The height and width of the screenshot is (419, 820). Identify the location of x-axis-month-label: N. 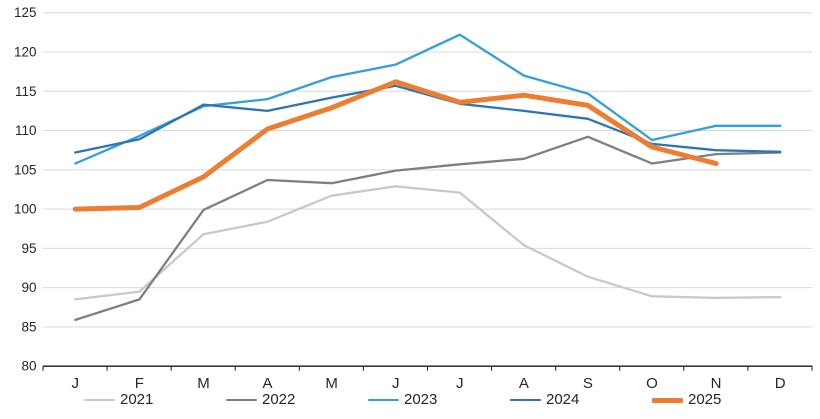
(716, 383).